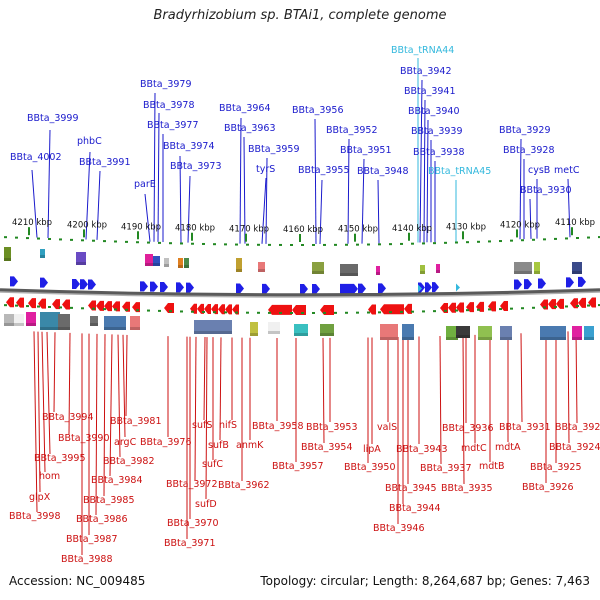 Image resolution: width=600 pixels, height=600 pixels. What do you see at coordinates (190, 543) in the screenshot?
I see `bottom-gene-label: BBta_3971` at bounding box center [190, 543].